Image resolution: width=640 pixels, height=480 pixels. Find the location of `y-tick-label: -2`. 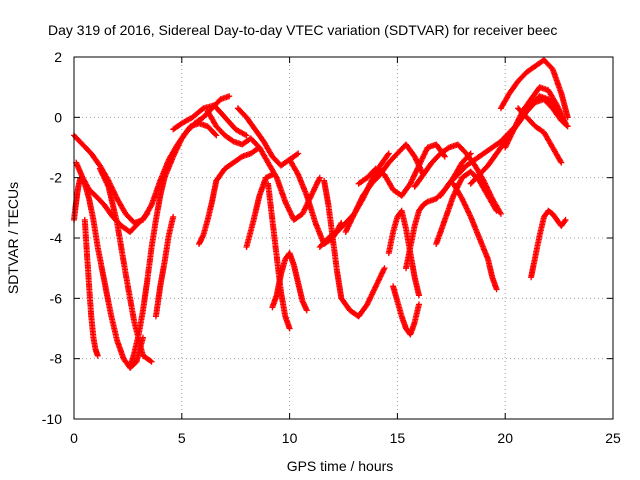

y-tick-label: -2 is located at coordinates (56, 178).